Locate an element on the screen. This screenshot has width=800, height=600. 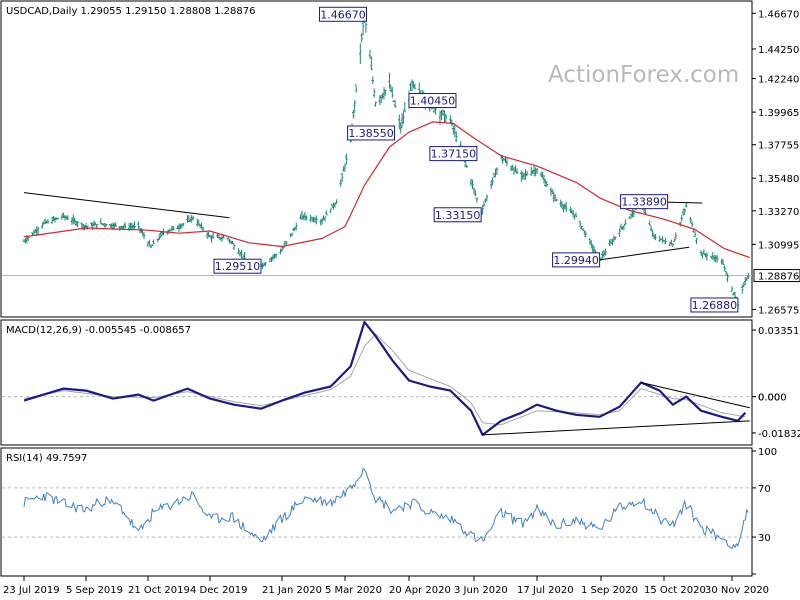
macd-tick-label: 0.033515 is located at coordinates (779, 331).